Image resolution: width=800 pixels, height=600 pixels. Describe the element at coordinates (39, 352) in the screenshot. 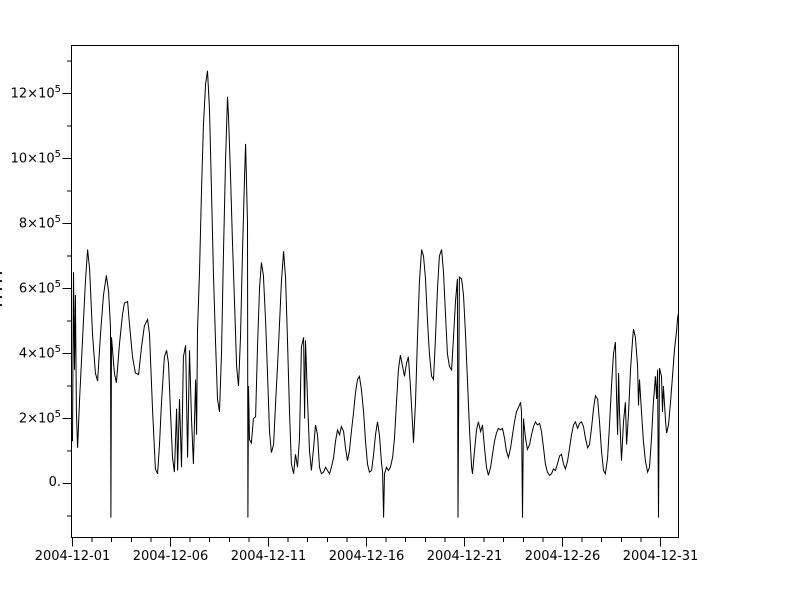

I see `y-tick-label: 4×105` at that location.